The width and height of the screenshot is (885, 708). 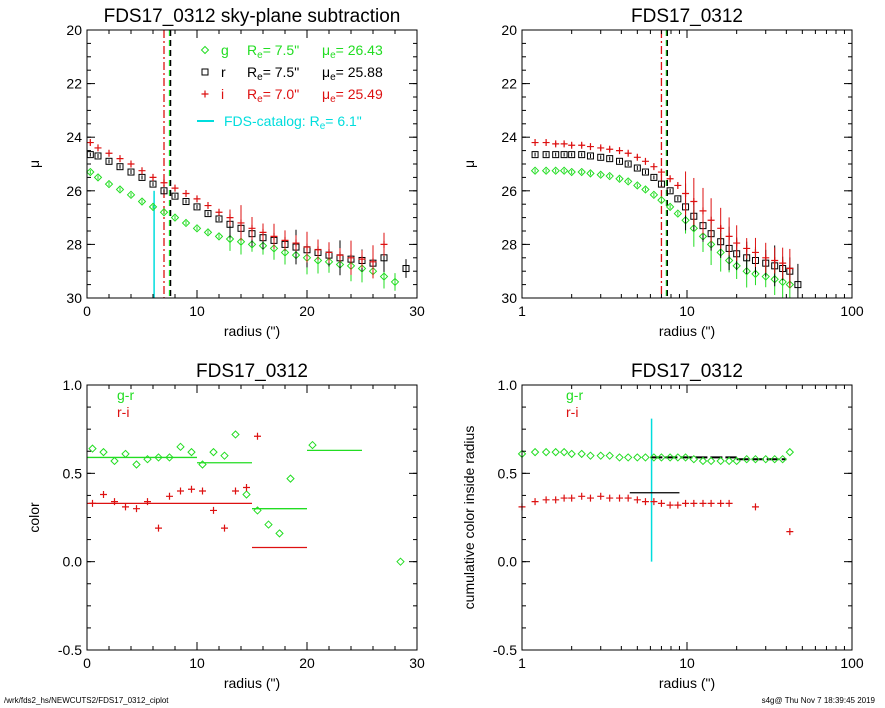 What do you see at coordinates (252, 683) in the screenshot?
I see `x-axis-label: radius (")` at bounding box center [252, 683].